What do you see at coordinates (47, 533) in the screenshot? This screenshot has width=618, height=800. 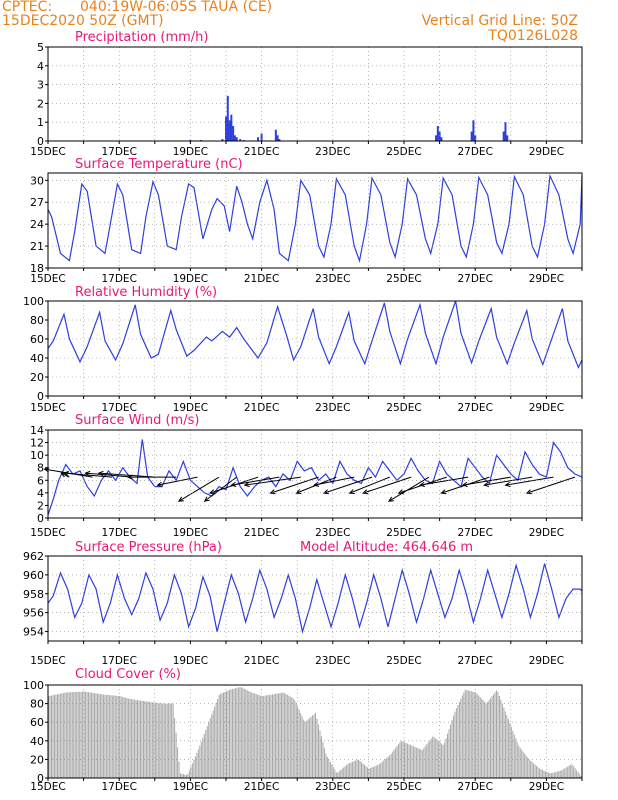 I see `wind-x-tick-label: 15DEC` at bounding box center [47, 533].